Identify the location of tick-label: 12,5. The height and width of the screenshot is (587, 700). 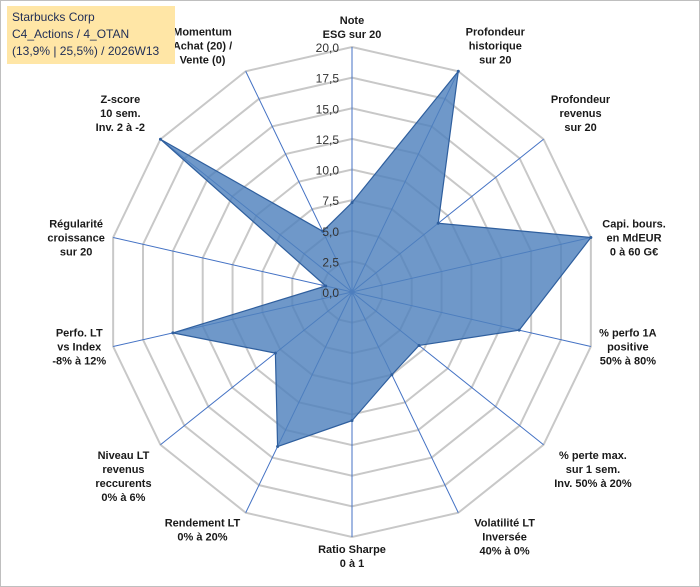
(328, 140).